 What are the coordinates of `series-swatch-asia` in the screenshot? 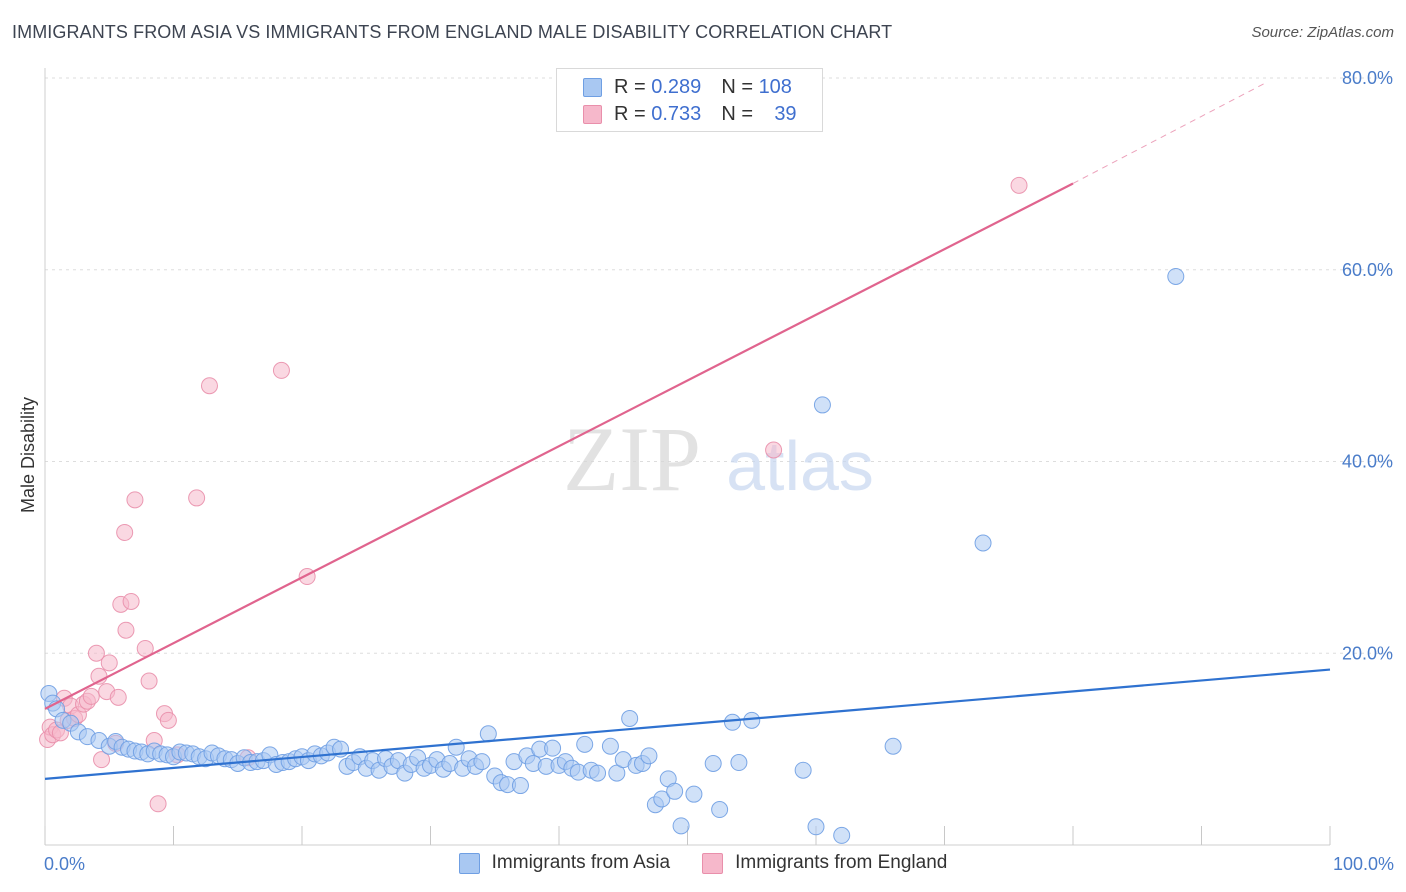 It's located at (469, 863).